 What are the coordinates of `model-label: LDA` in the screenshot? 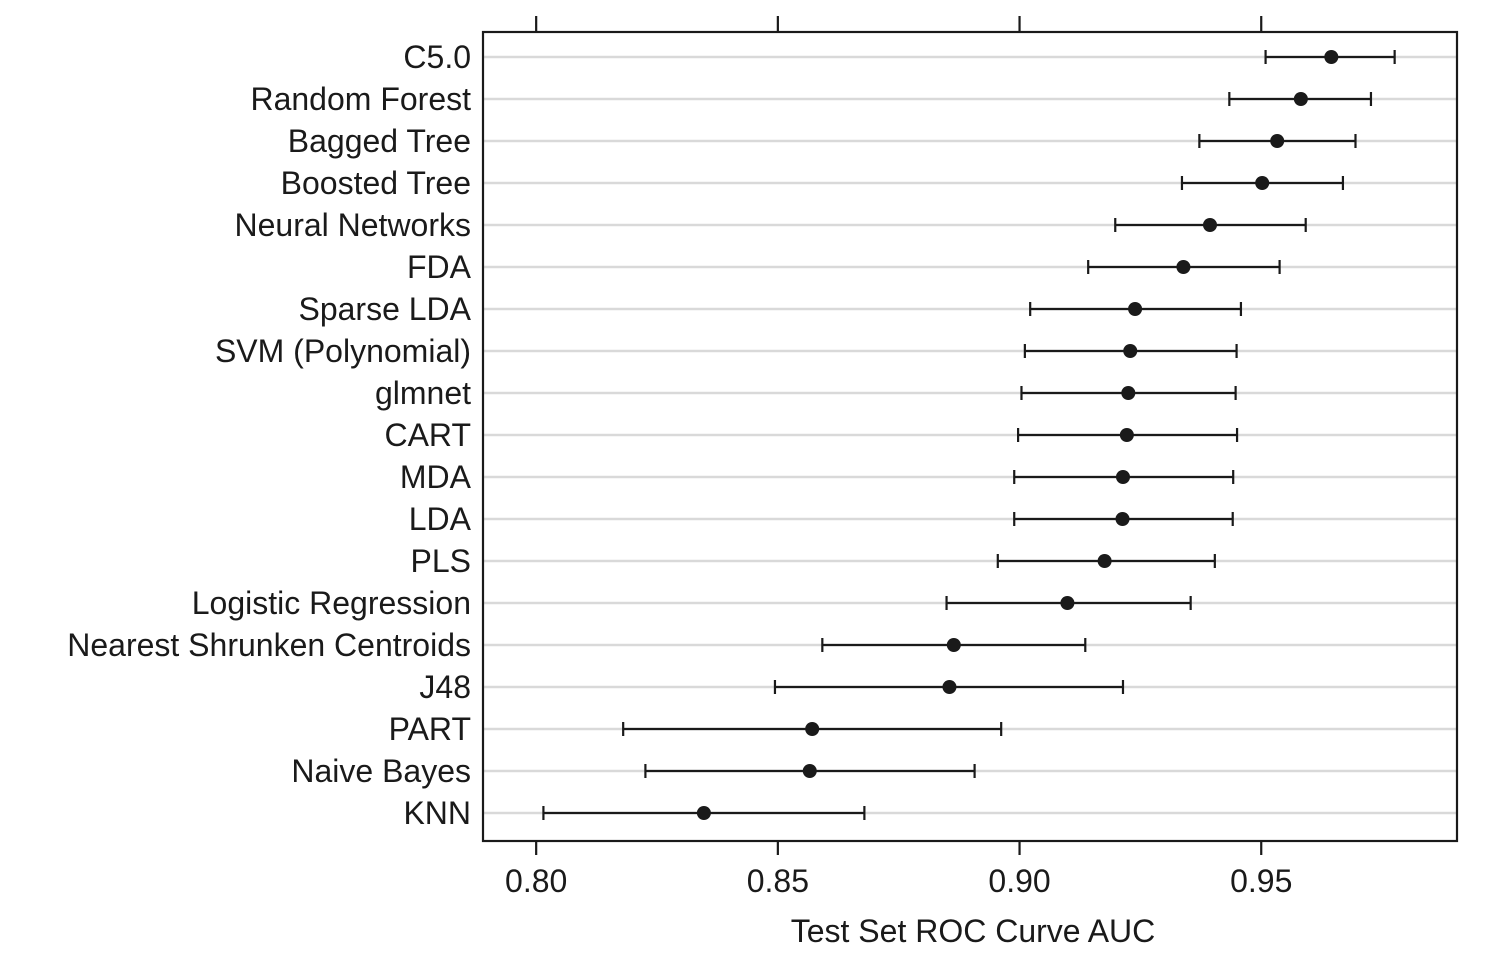 It's located at (440, 519).